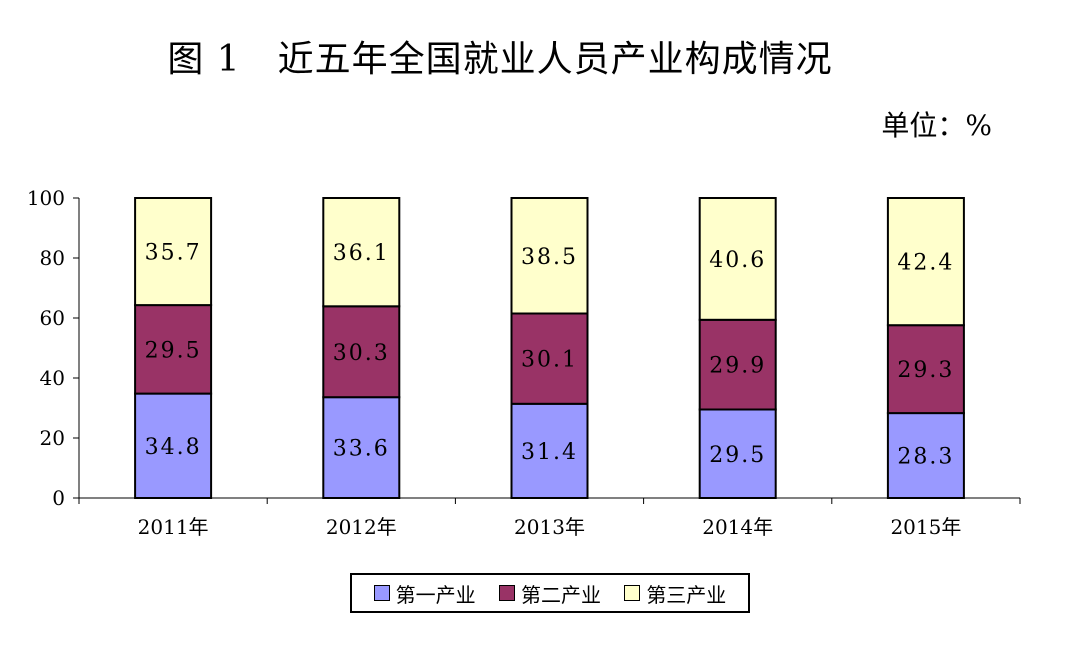  What do you see at coordinates (925, 527) in the screenshot?
I see `x-tick-label: 2015年` at bounding box center [925, 527].